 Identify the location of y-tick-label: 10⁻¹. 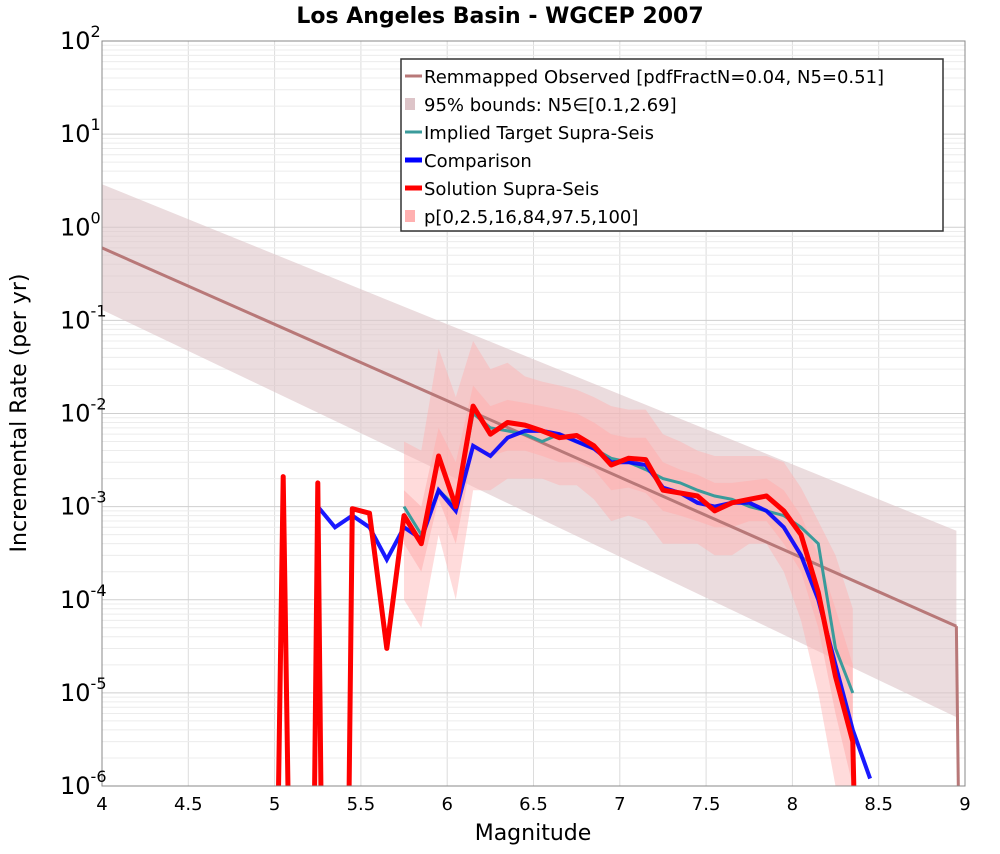
(83, 317).